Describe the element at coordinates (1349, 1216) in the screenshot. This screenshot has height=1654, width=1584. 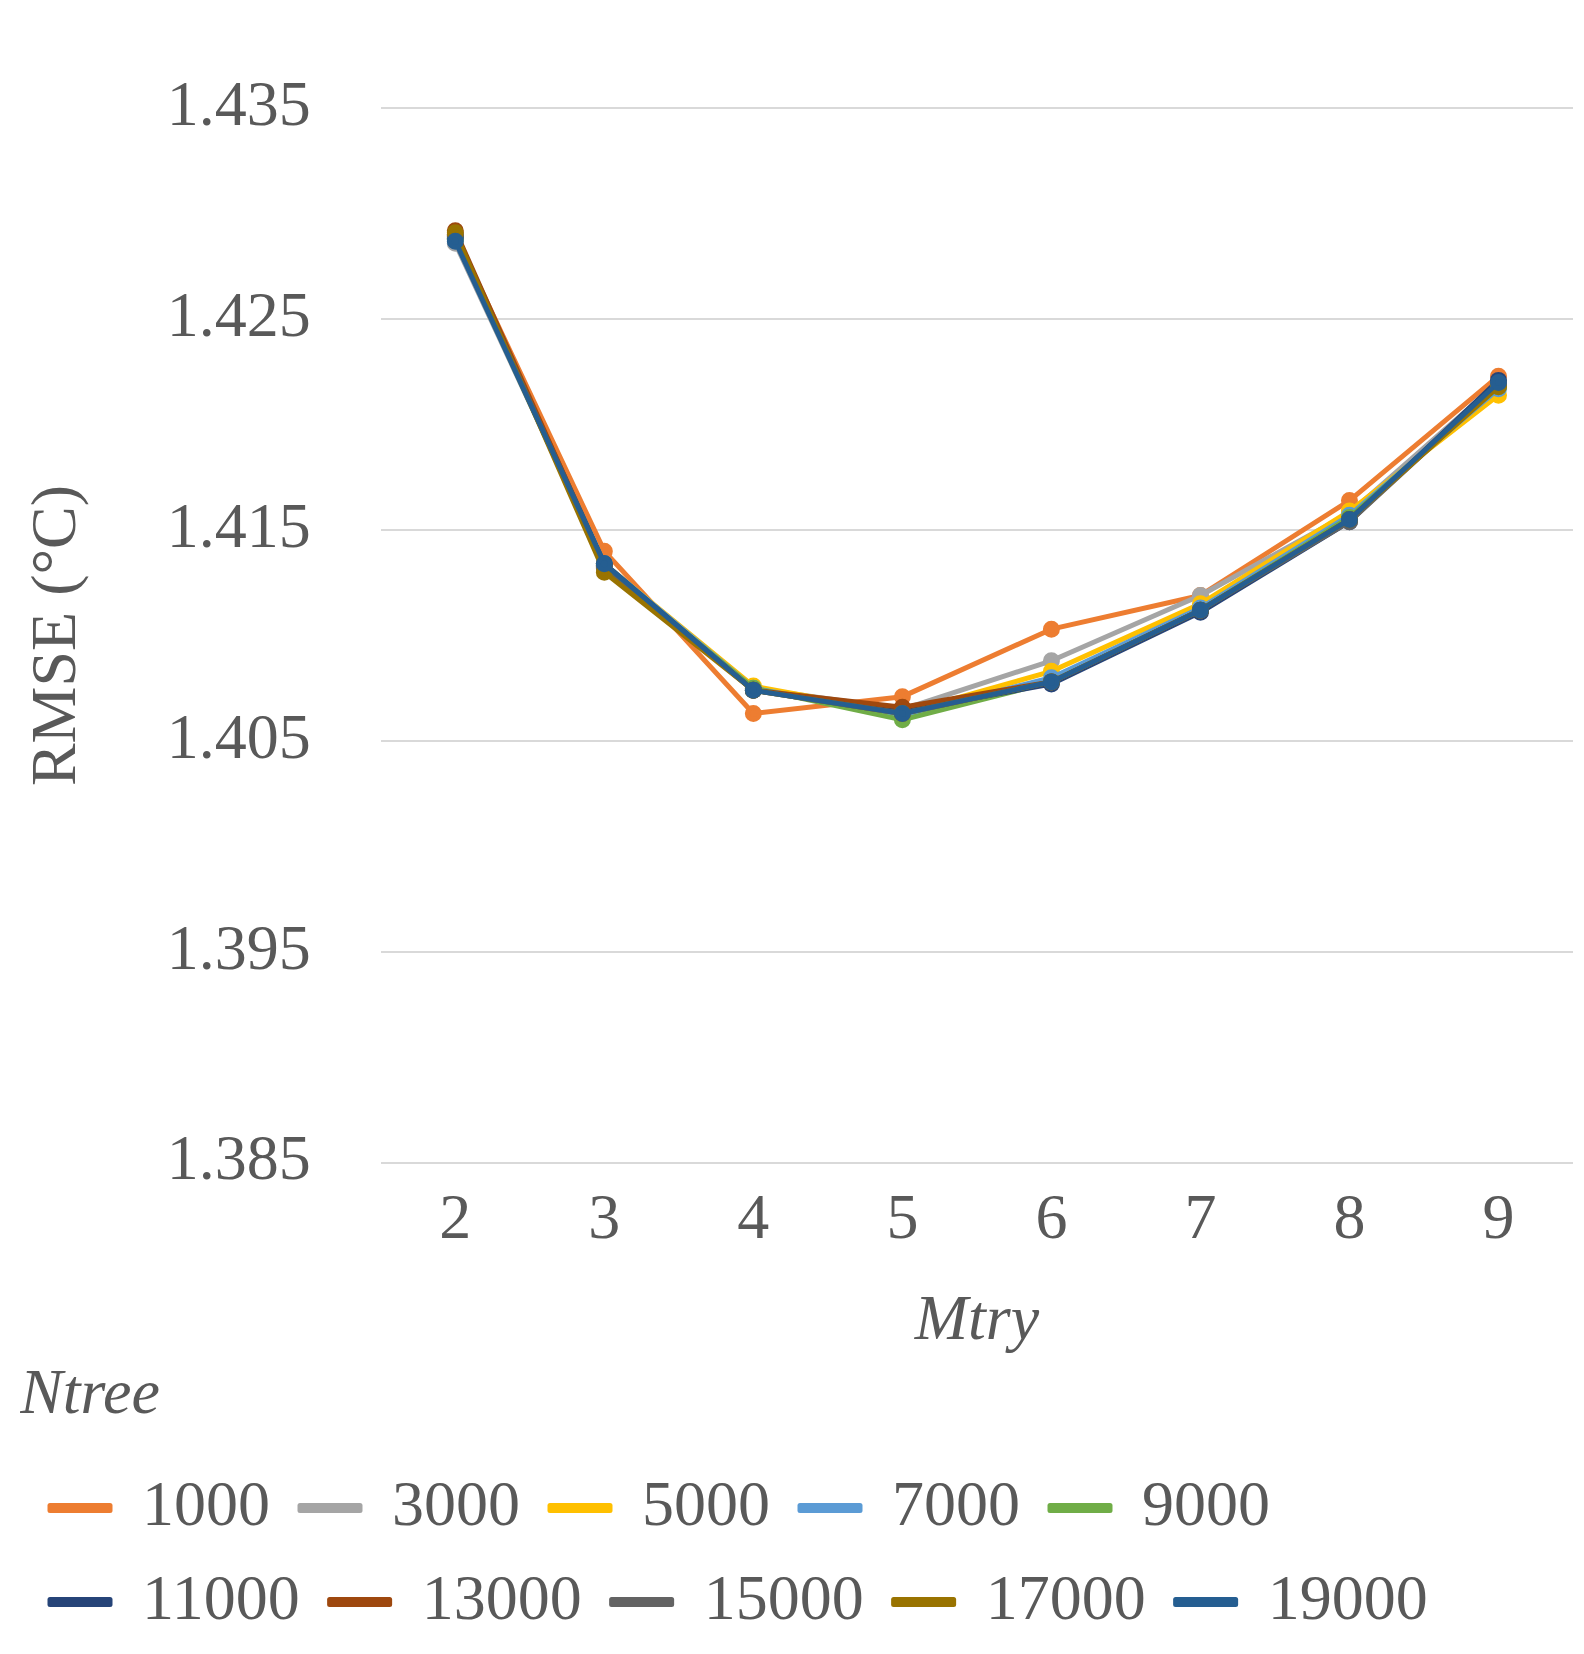
I see `x-tick-label: 8` at that location.